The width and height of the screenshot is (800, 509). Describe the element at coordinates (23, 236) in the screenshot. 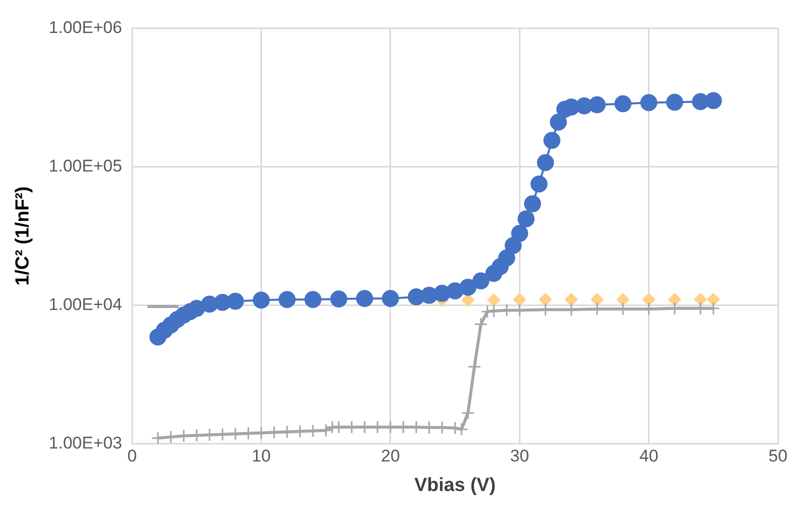

I see `y-axis-title: 1/C² (1/nF²)` at that location.